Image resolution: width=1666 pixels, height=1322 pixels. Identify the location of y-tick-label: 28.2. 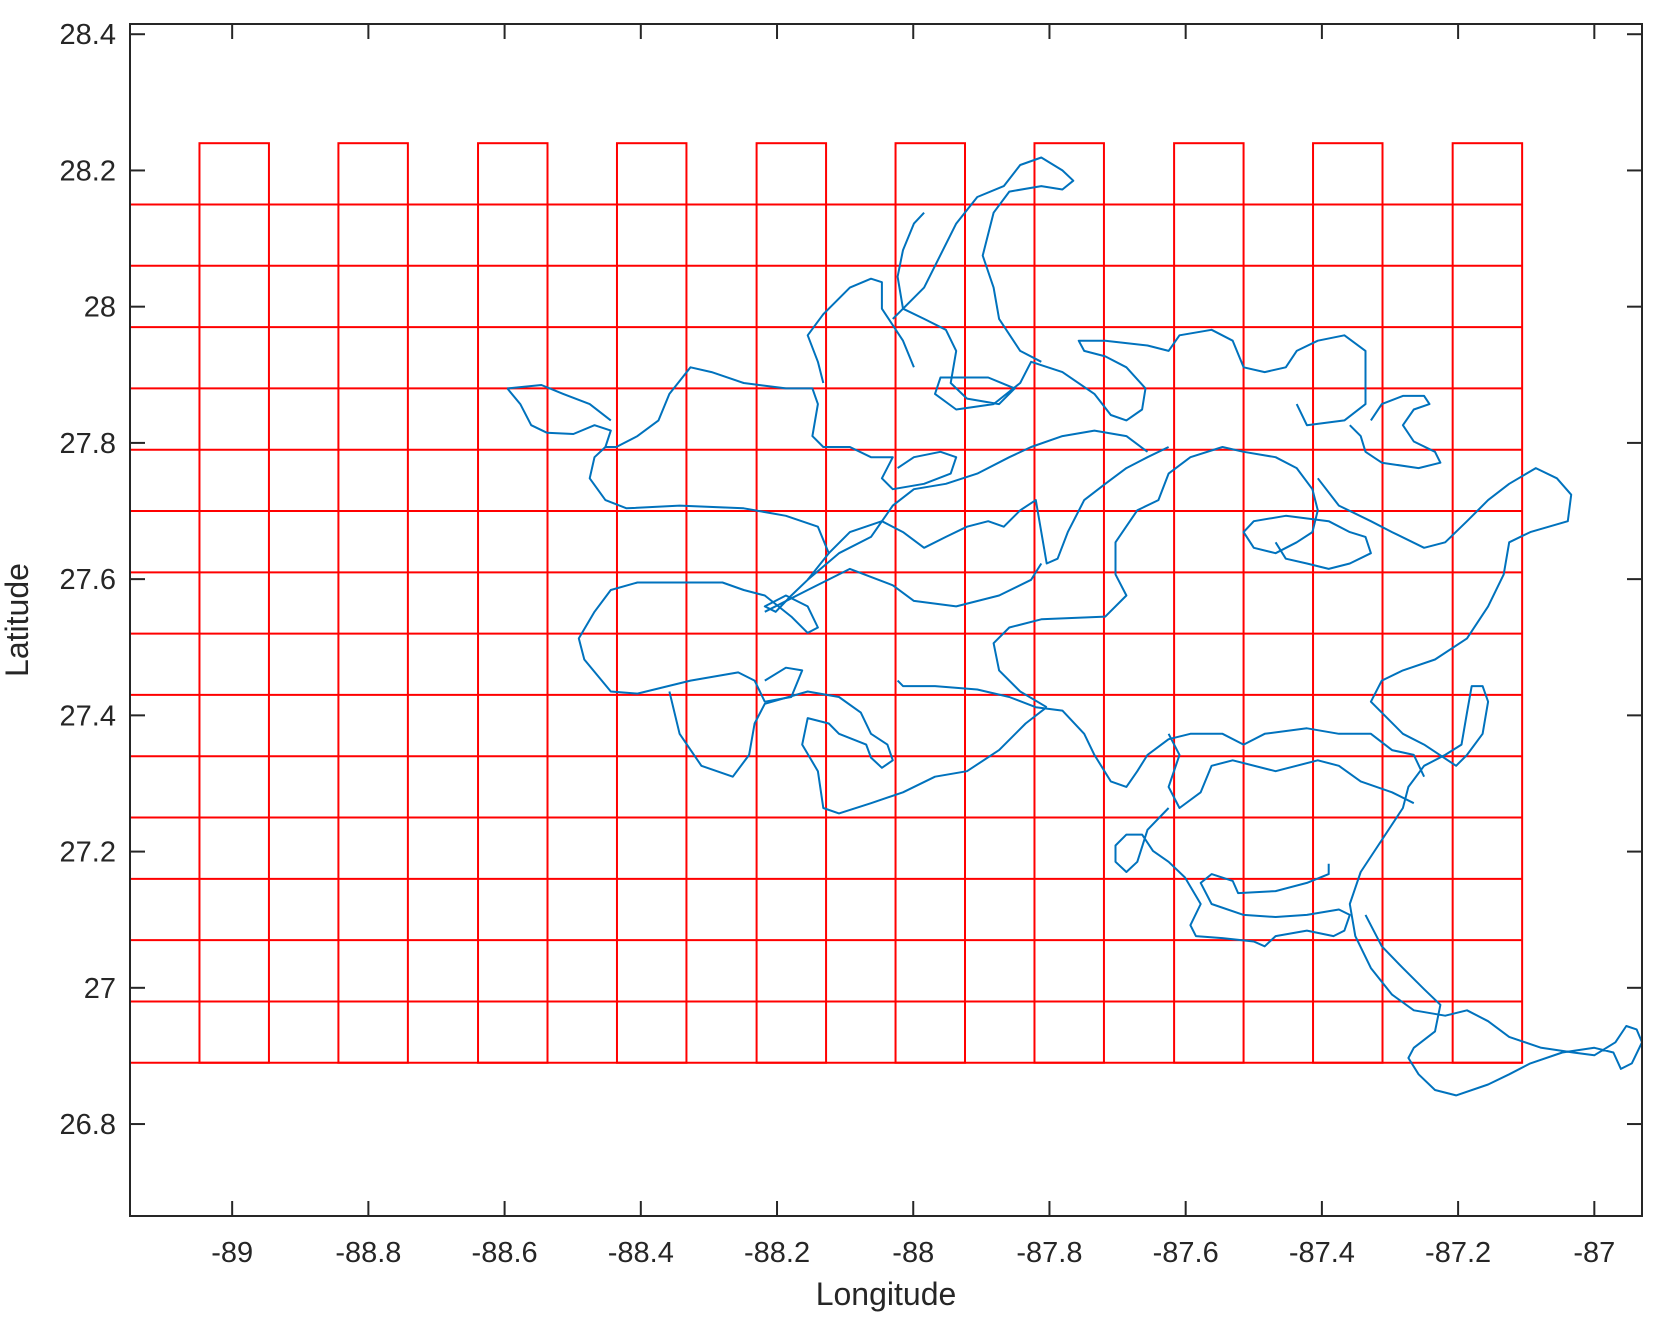
(88, 171).